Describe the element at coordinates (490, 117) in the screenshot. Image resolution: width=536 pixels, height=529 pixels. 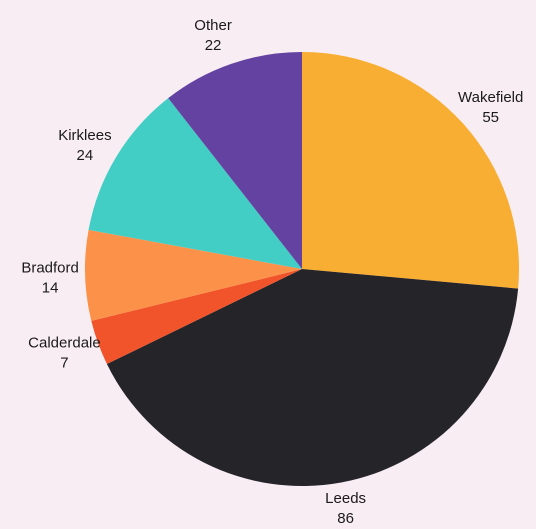
I see `pie-label-value: 55` at that location.